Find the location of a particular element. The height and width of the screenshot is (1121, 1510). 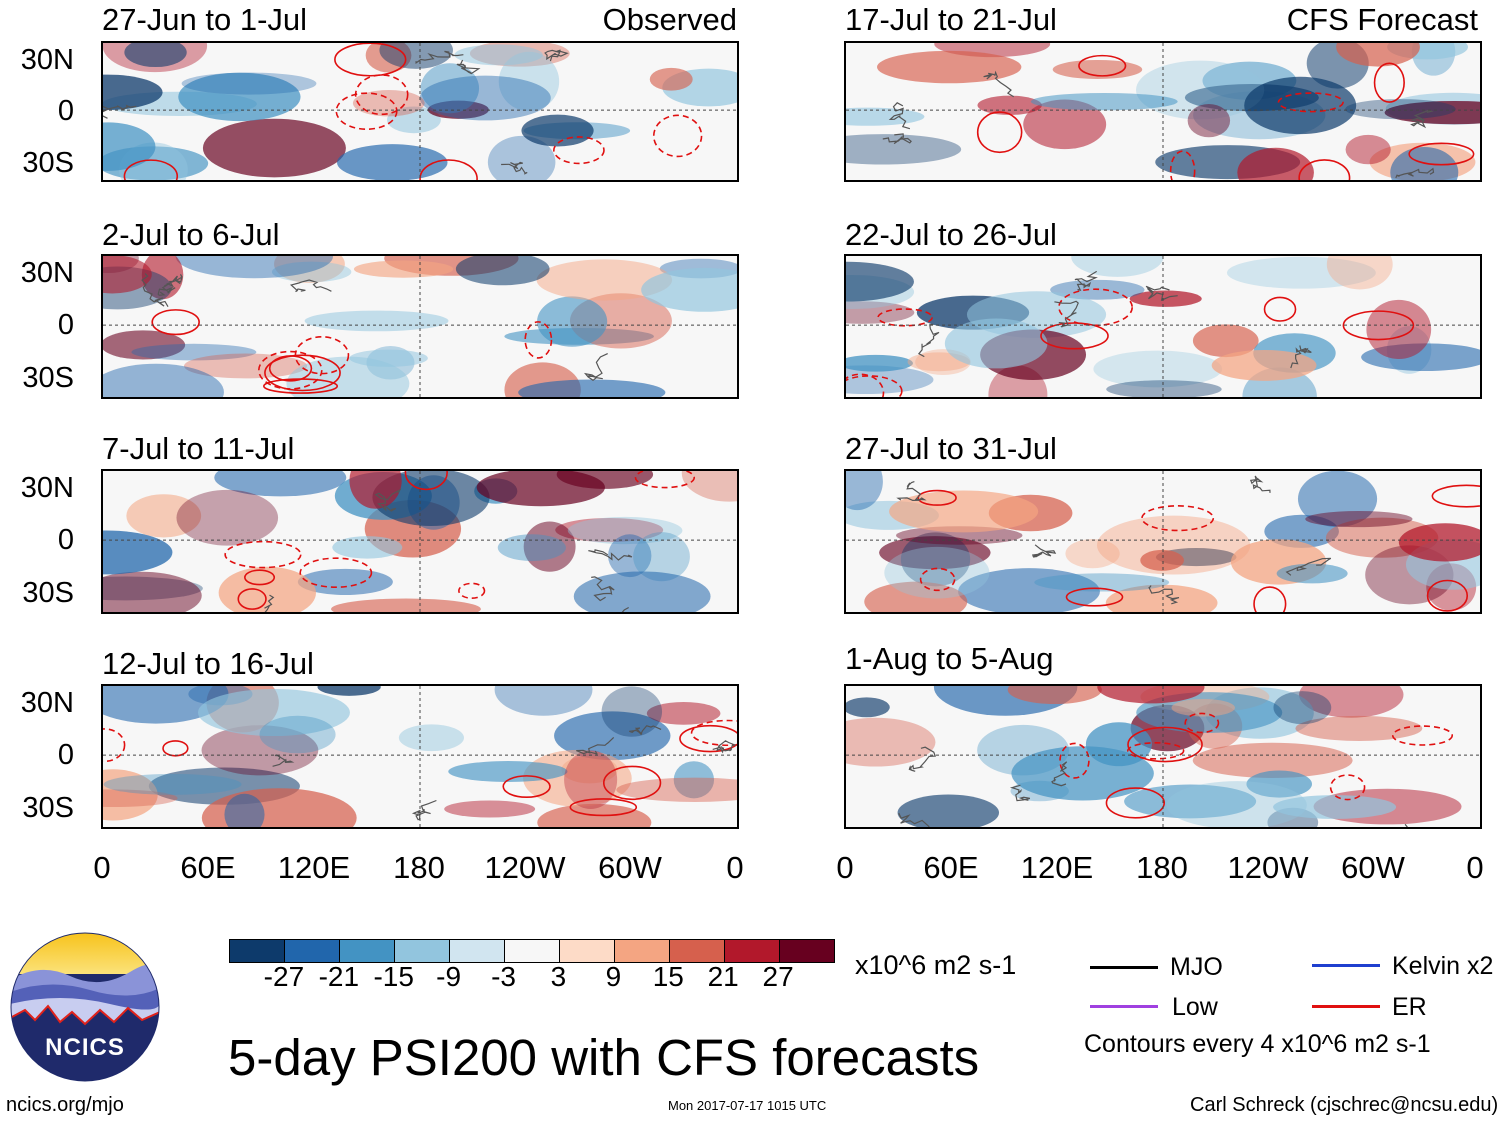

legend-label-kelvin: Kelvin x2 is located at coordinates (1443, 966).